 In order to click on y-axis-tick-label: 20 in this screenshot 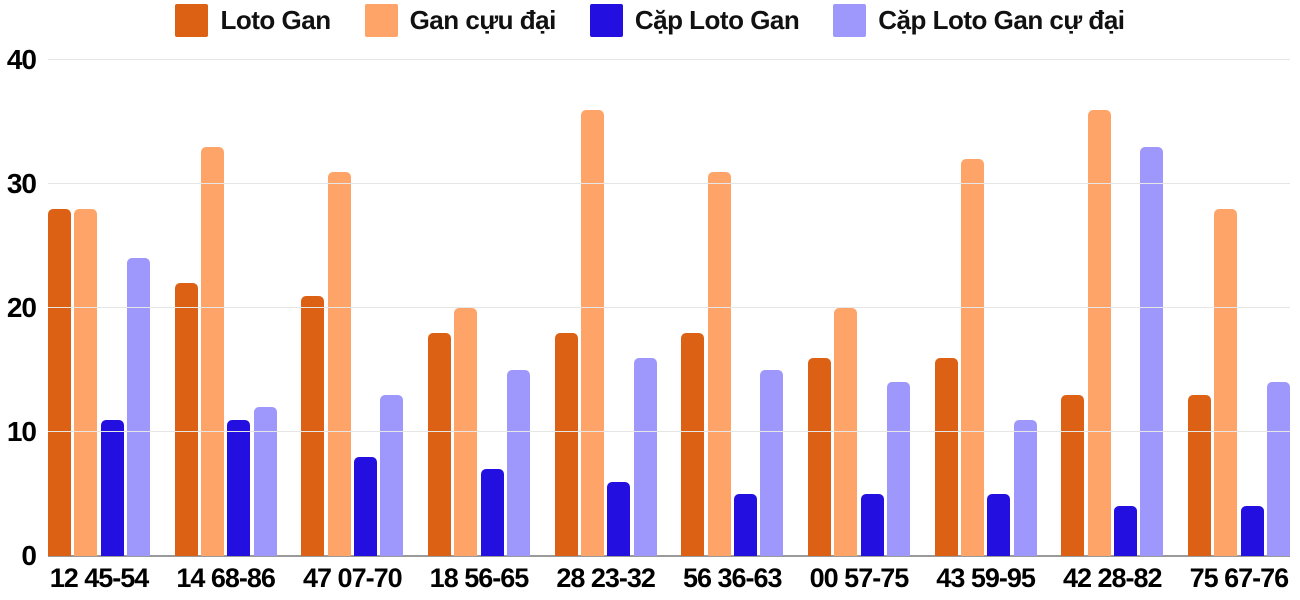, I will do `click(21, 307)`.